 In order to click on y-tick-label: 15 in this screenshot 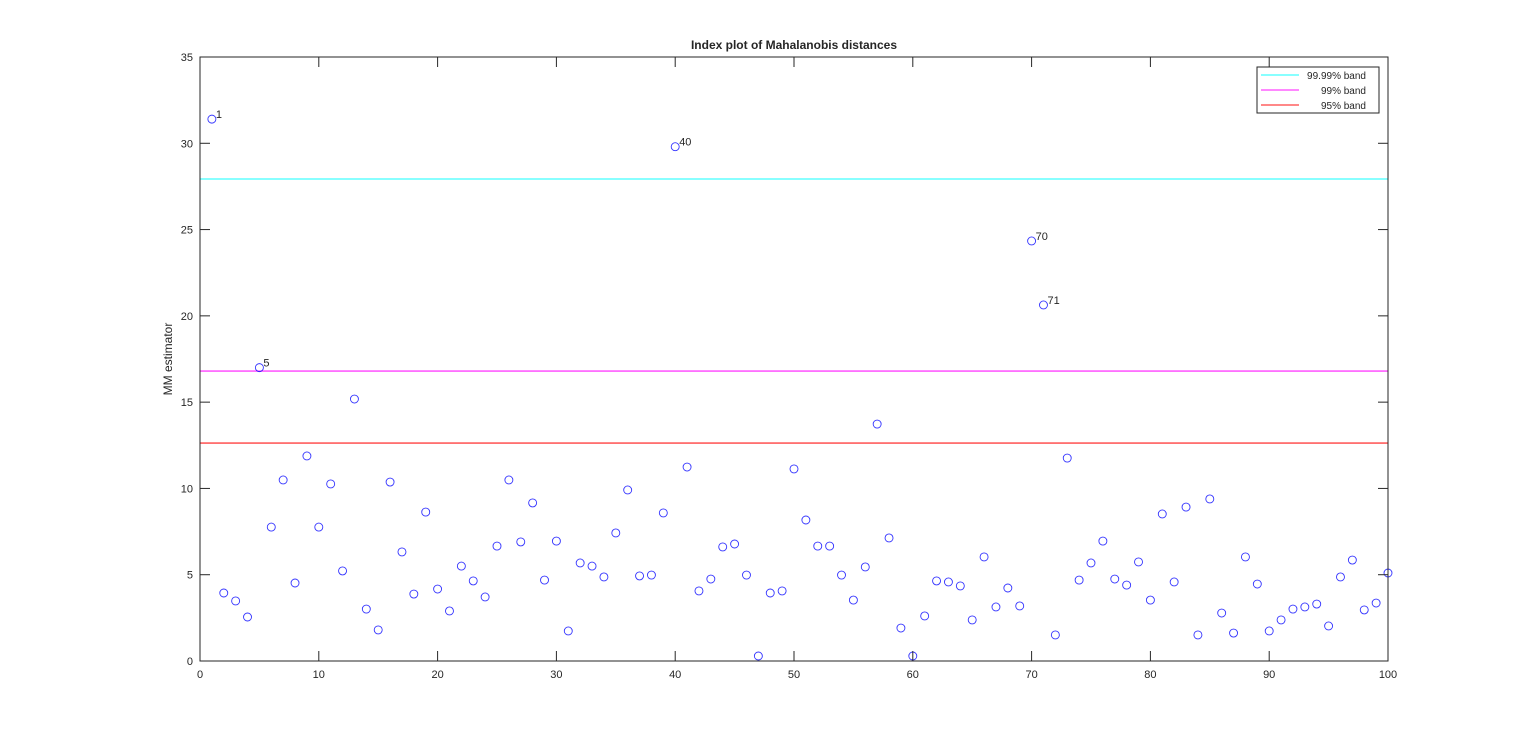, I will do `click(187, 403)`.